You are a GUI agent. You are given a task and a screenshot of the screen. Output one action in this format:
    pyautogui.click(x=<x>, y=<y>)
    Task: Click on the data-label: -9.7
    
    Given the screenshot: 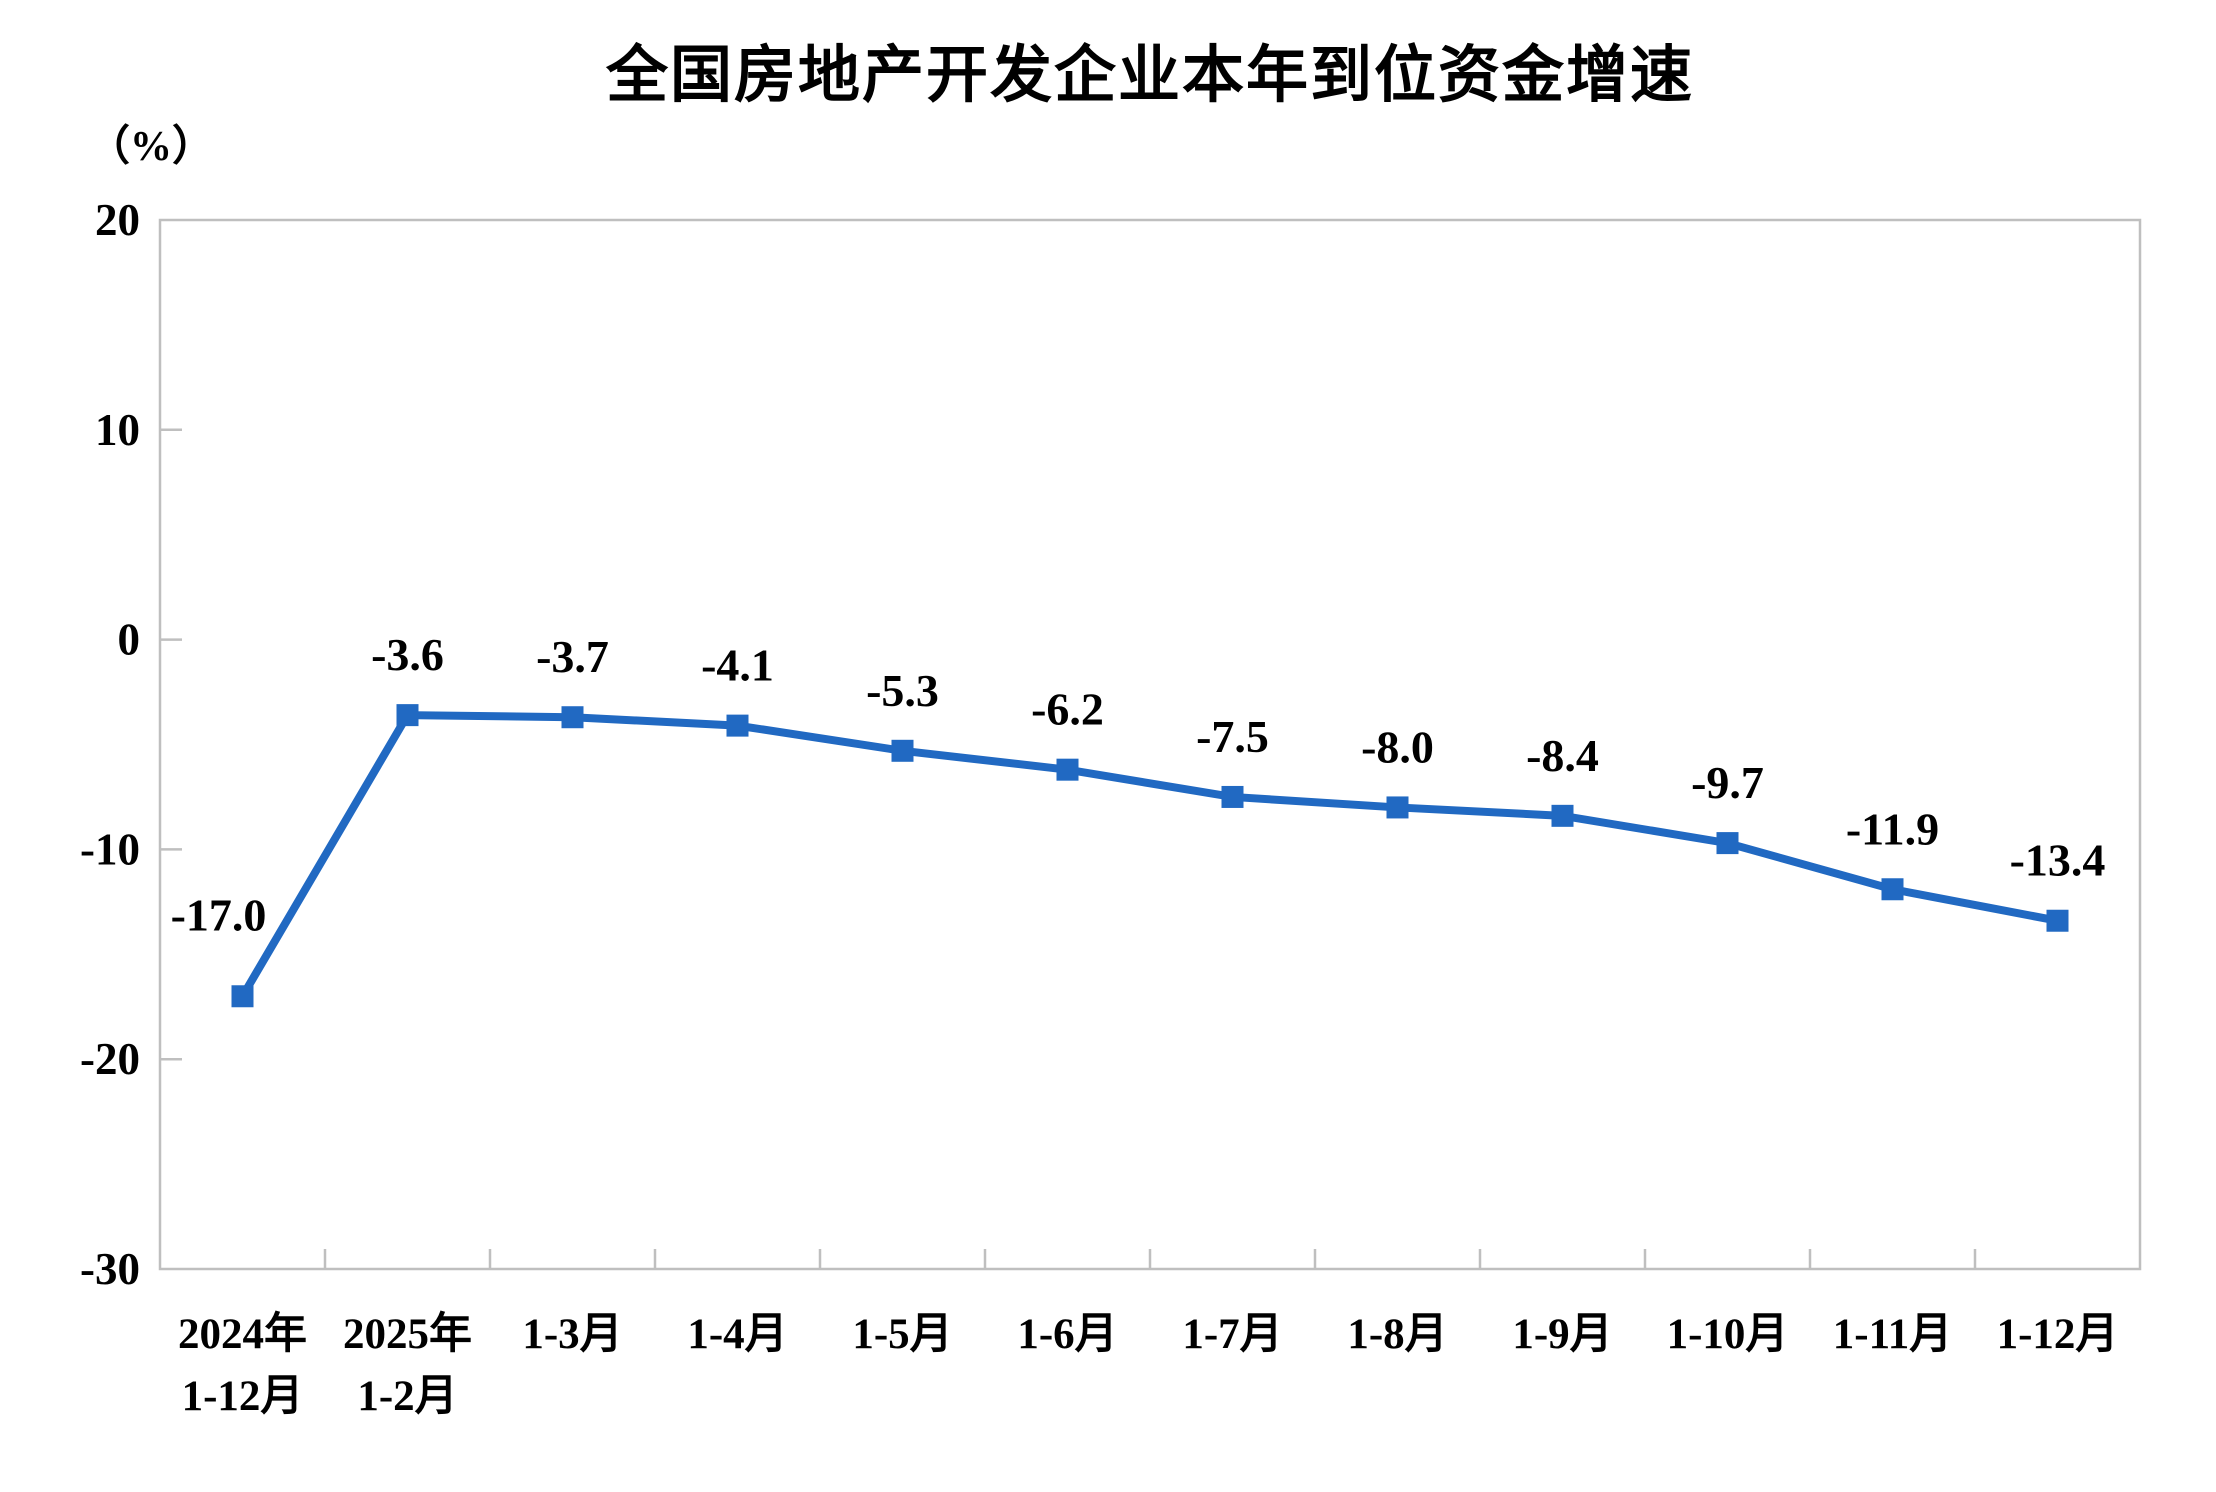 What is the action you would take?
    pyautogui.click(x=1727, y=782)
    